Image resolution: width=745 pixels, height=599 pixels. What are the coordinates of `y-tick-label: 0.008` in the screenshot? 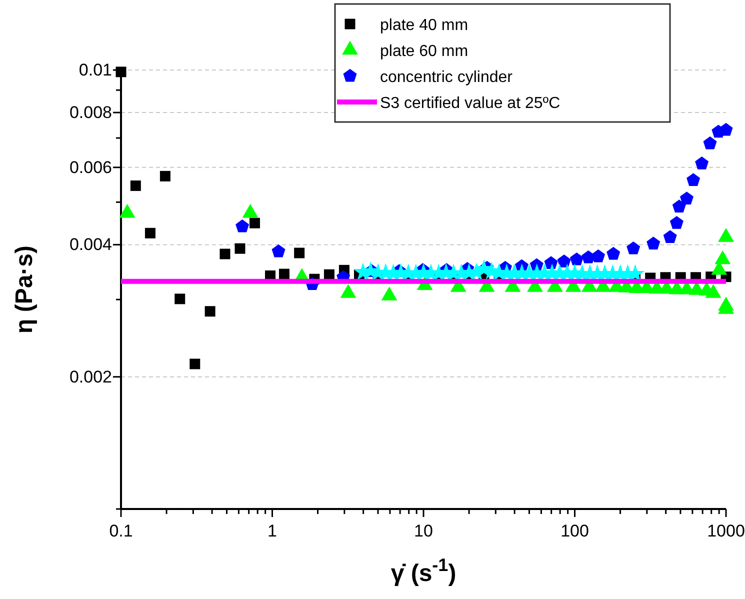 It's located at (90, 112).